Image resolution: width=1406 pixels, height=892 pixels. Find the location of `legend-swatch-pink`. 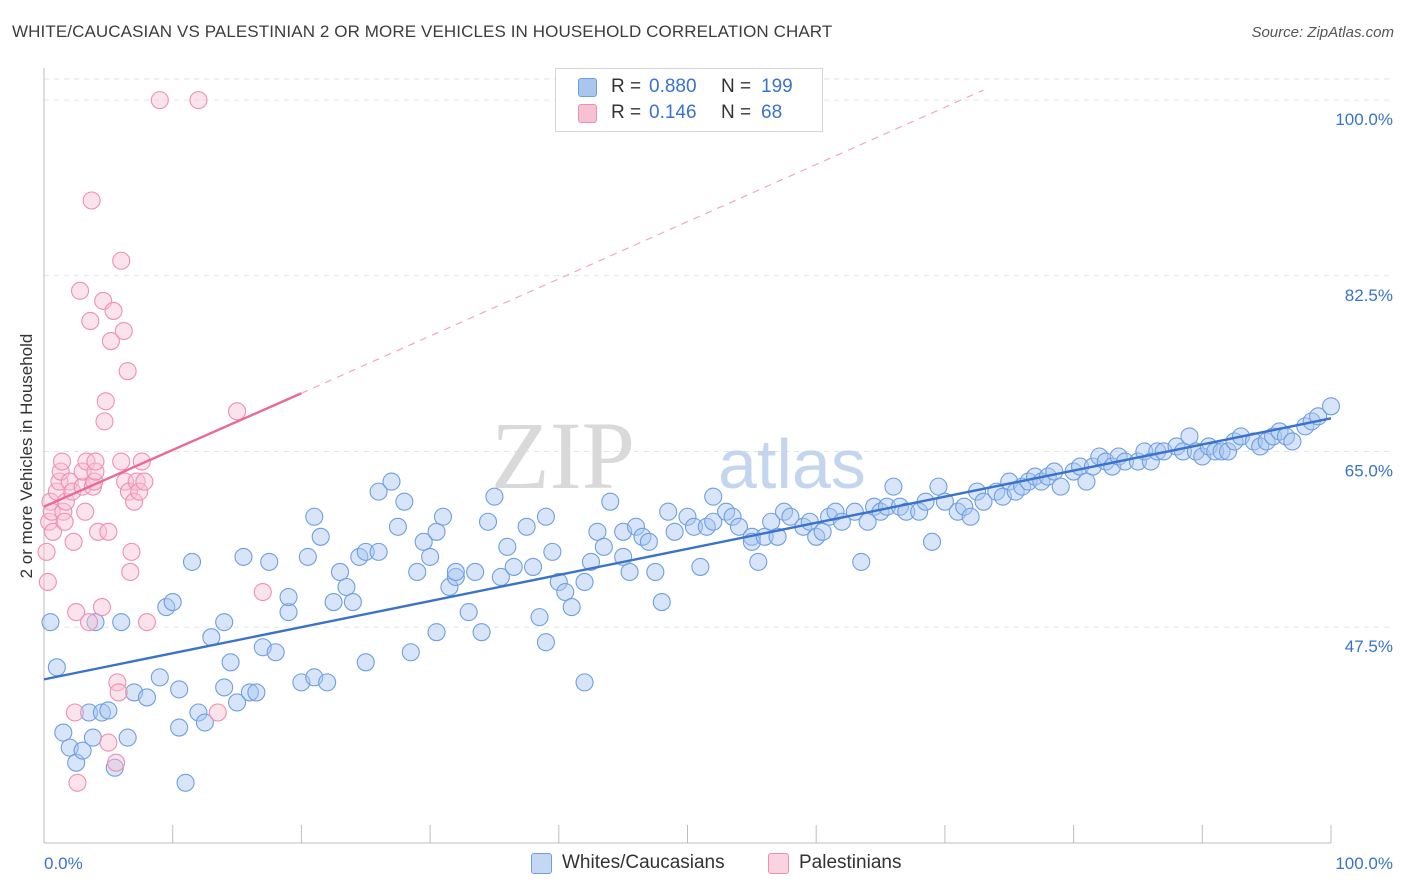

legend-swatch-pink is located at coordinates (778, 863).